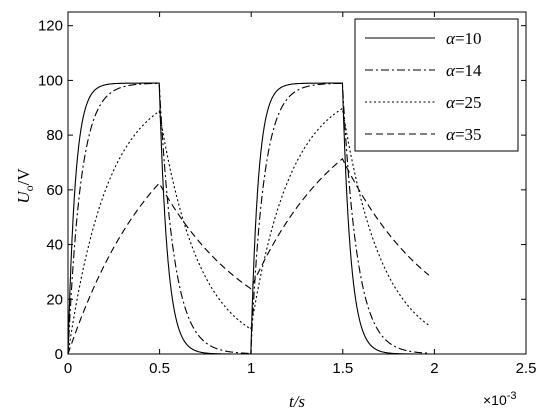 The image size is (554, 415). What do you see at coordinates (464, 134) in the screenshot?
I see `legend-label: α=35` at bounding box center [464, 134].